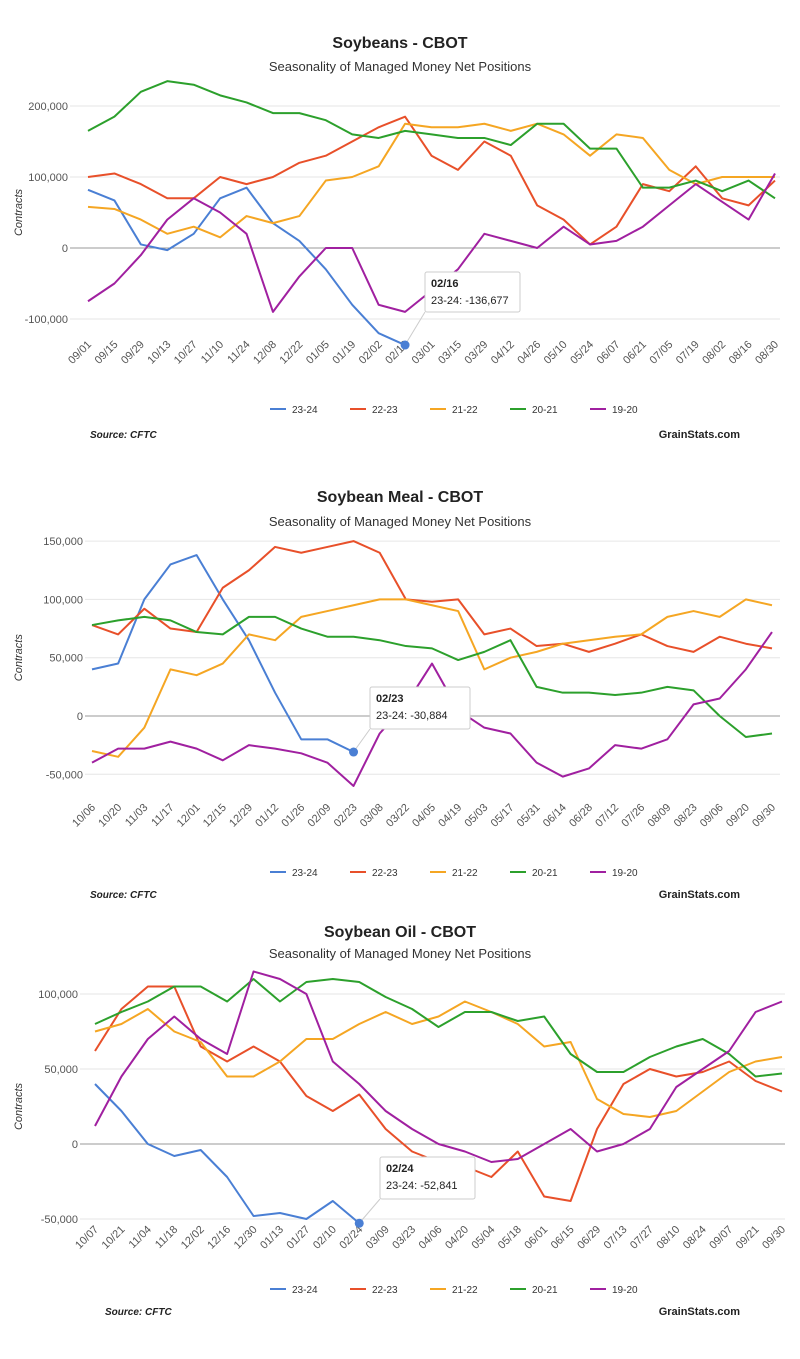  Describe the element at coordinates (63, 600) in the screenshot. I see `y-tick-label: 100,000` at that location.